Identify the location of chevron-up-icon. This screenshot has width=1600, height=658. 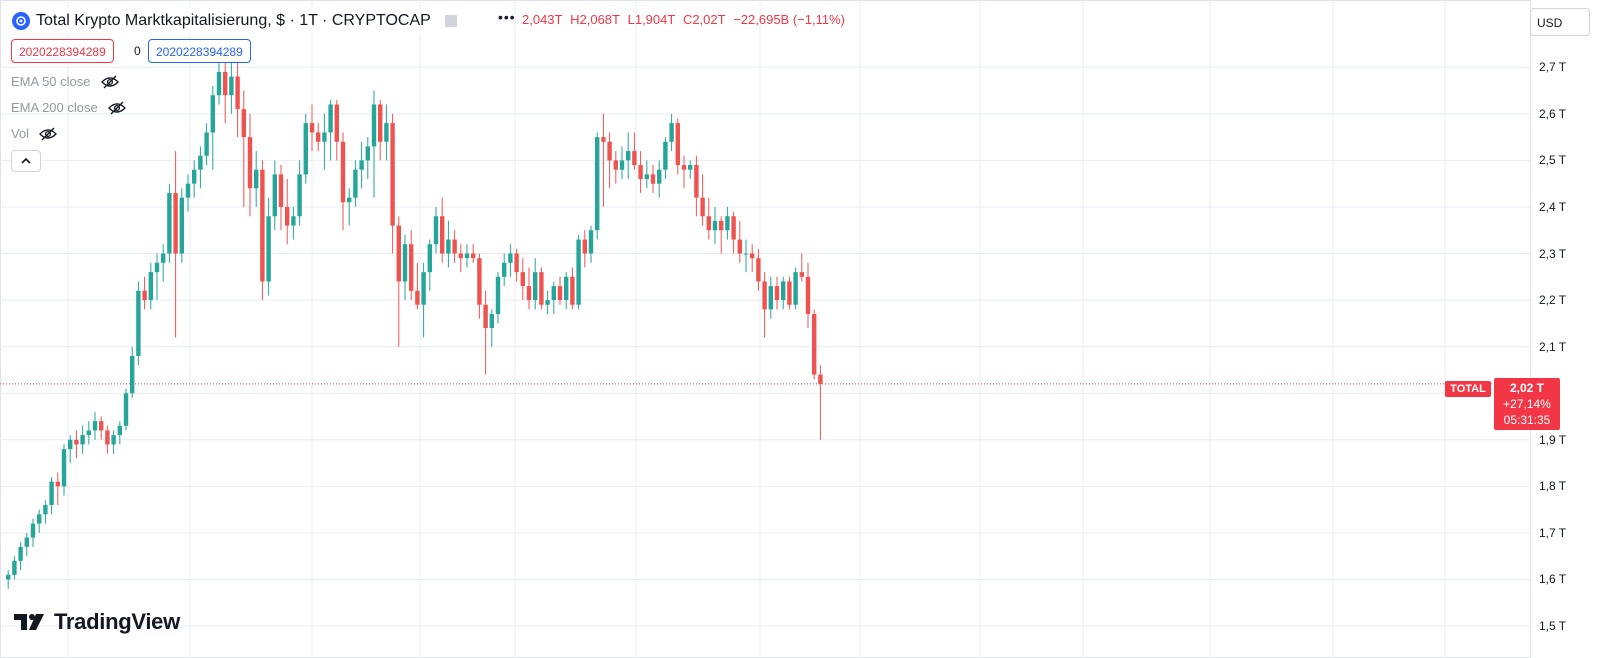
(26, 160).